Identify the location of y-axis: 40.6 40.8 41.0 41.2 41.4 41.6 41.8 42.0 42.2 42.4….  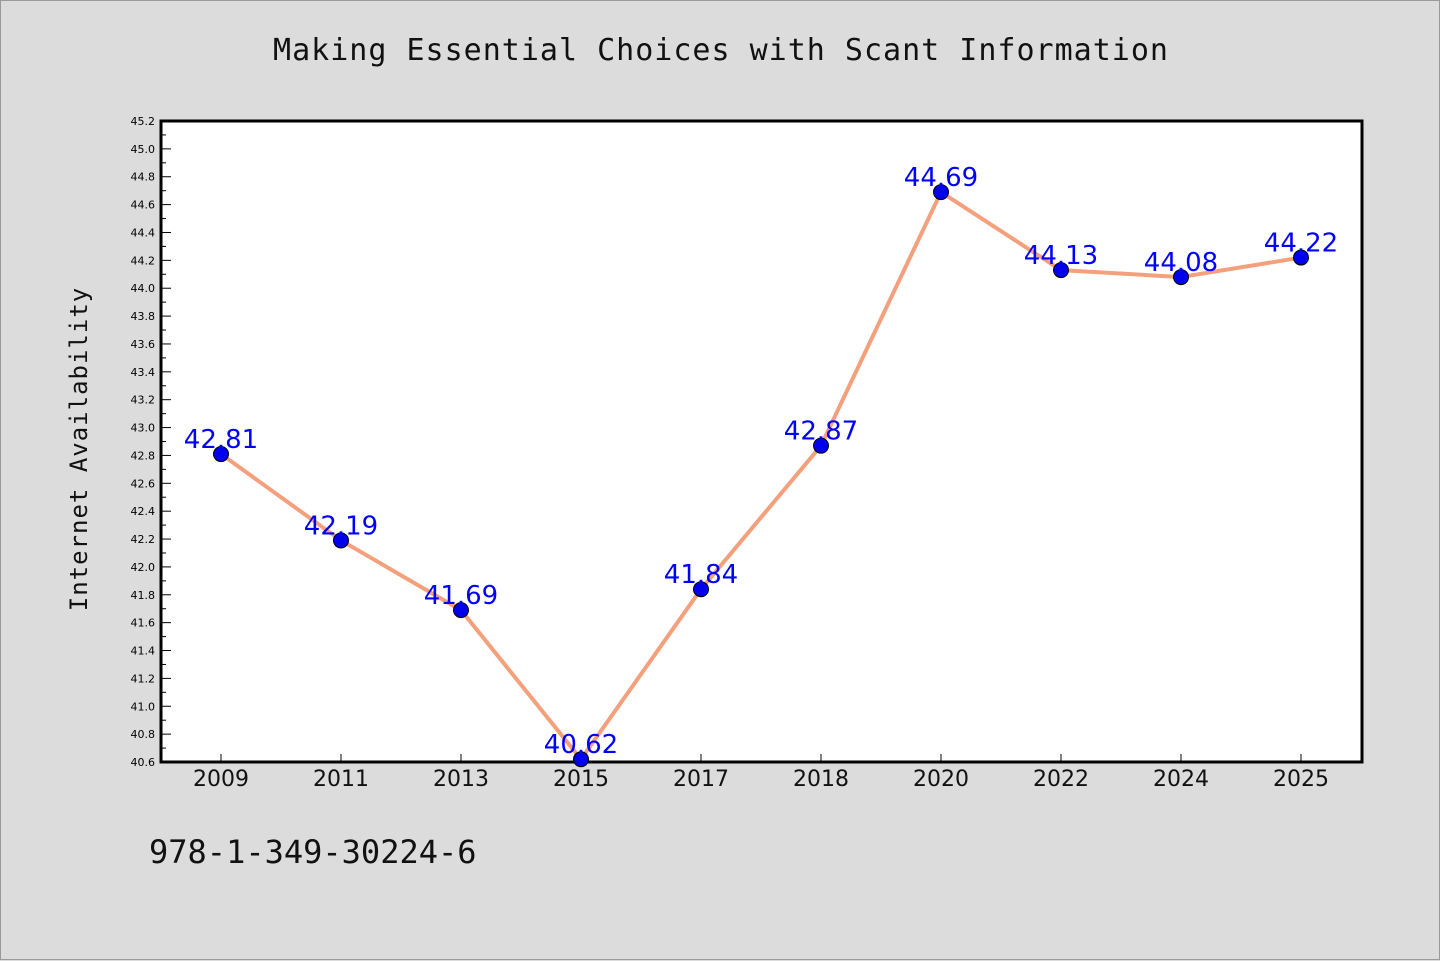
(151, 442).